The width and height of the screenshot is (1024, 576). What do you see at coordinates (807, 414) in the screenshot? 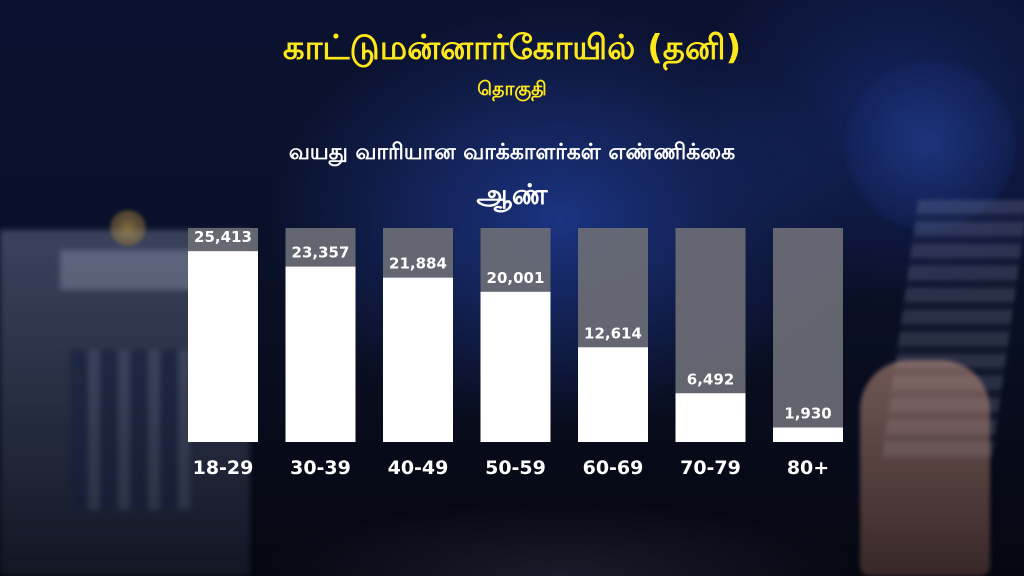
I see `bar-value-label: 1,930` at bounding box center [807, 414].